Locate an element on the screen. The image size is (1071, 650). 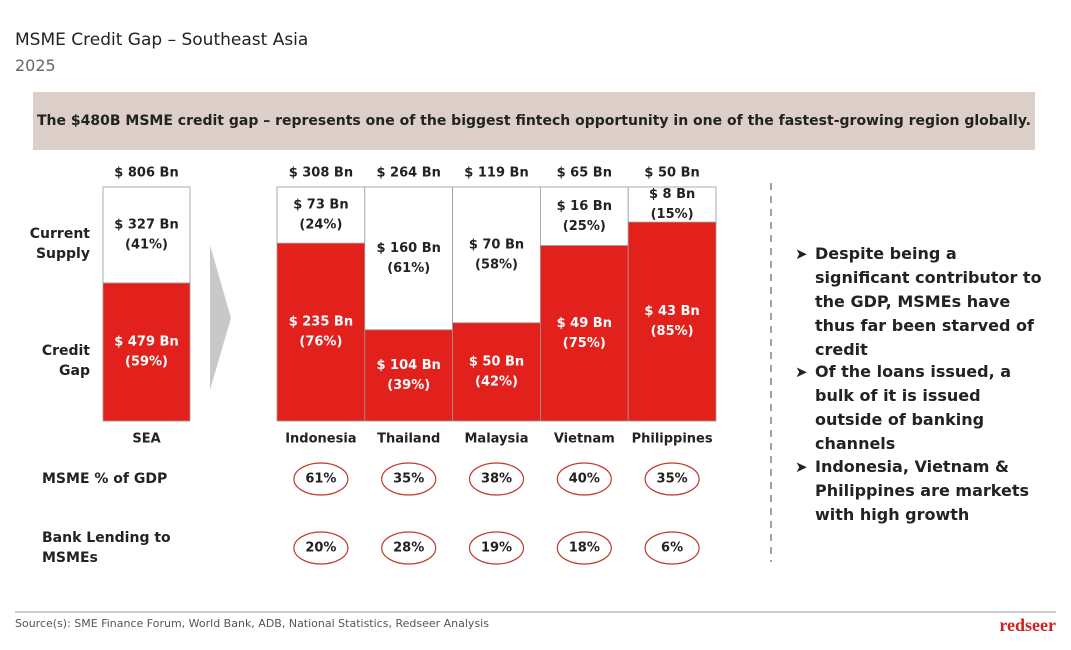
indicator-value: 61% is located at coordinates (320, 479).